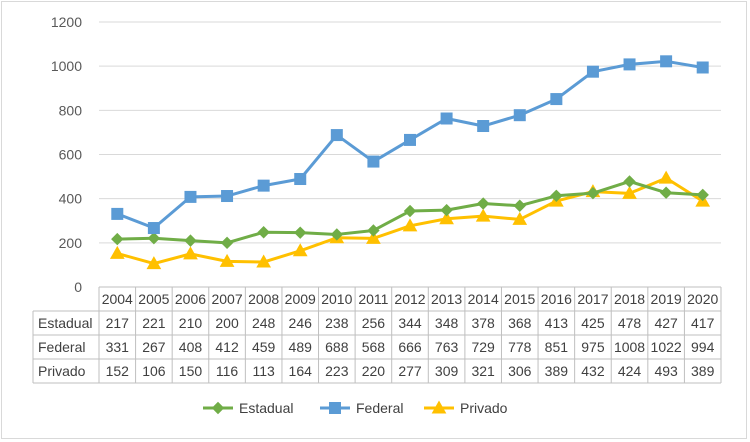 The height and width of the screenshot is (442, 750). Describe the element at coordinates (71, 155) in the screenshot. I see `y-tick-label: 600` at that location.